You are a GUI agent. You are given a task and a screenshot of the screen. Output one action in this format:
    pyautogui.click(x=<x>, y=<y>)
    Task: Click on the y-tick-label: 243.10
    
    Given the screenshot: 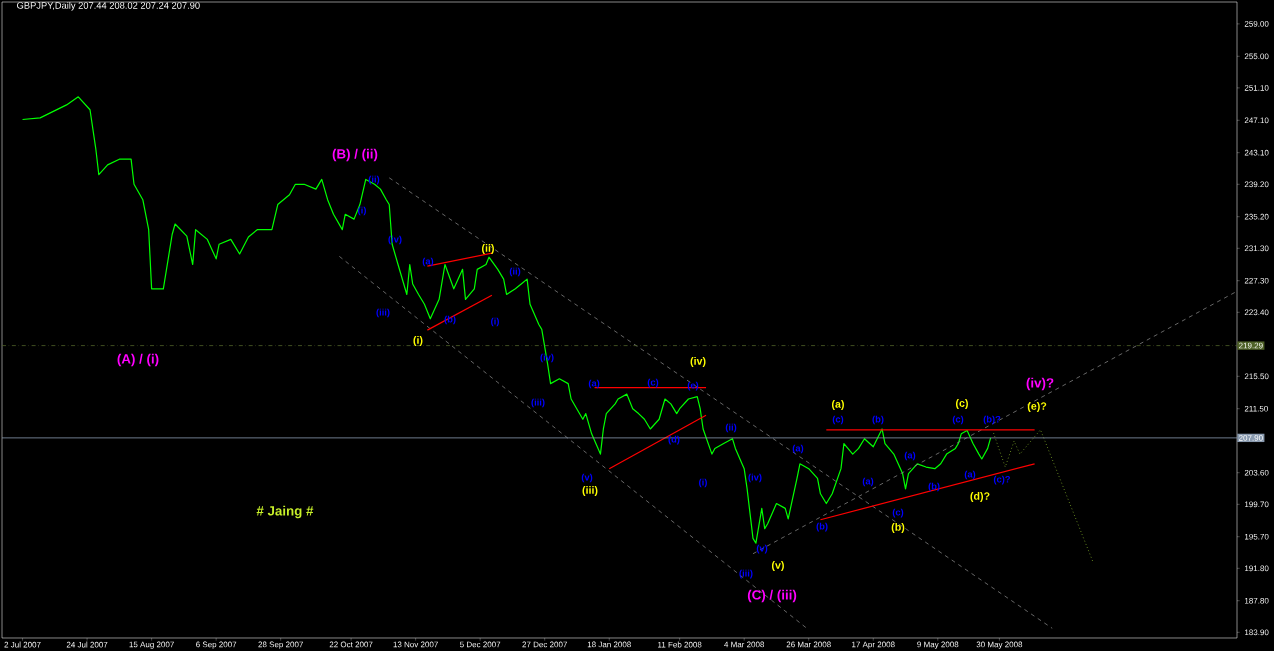 What is the action you would take?
    pyautogui.click(x=1256, y=152)
    